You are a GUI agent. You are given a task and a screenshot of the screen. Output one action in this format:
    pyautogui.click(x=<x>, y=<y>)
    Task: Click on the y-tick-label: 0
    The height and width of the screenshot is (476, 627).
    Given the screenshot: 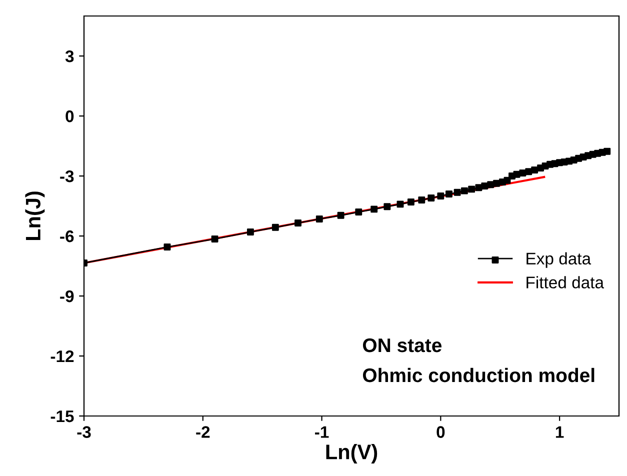 What is the action you would take?
    pyautogui.click(x=70, y=116)
    